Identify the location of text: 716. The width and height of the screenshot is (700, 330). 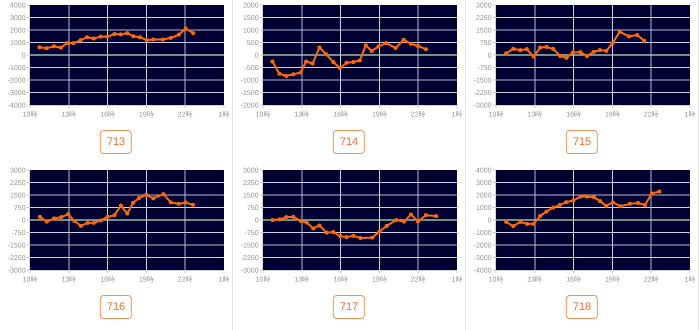
(116, 307).